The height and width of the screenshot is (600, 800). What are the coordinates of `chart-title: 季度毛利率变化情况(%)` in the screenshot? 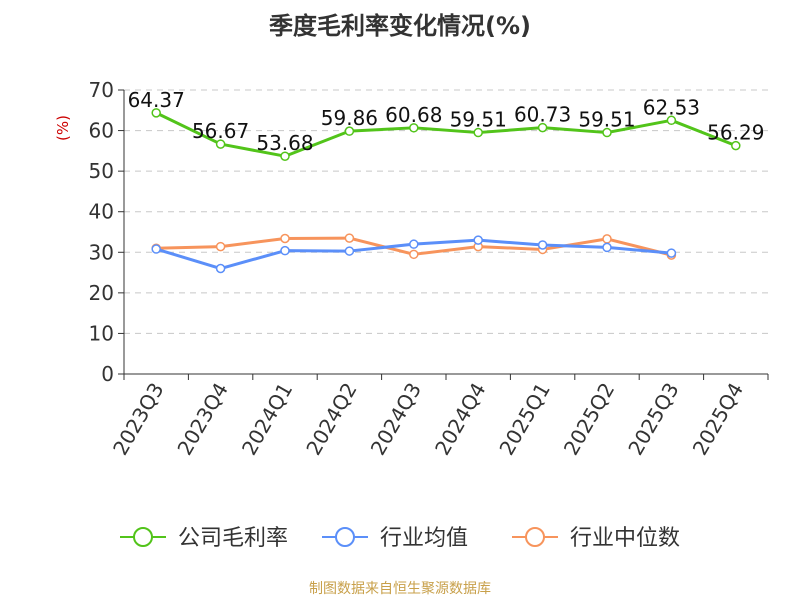 It's located at (400, 26).